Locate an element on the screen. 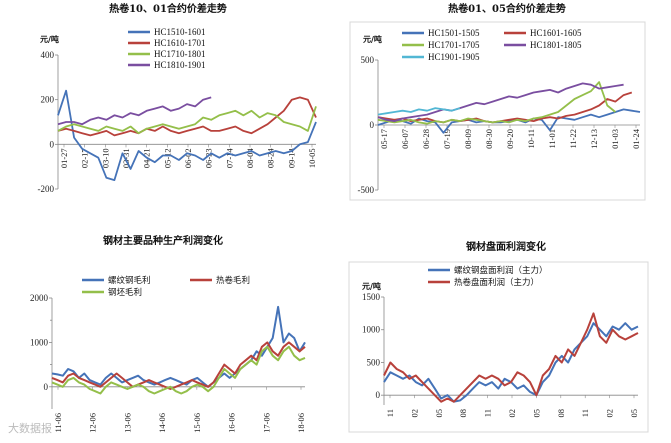 The width and height of the screenshot is (671, 443). legend-label: 螺纹钢毛利 is located at coordinates (129, 280).